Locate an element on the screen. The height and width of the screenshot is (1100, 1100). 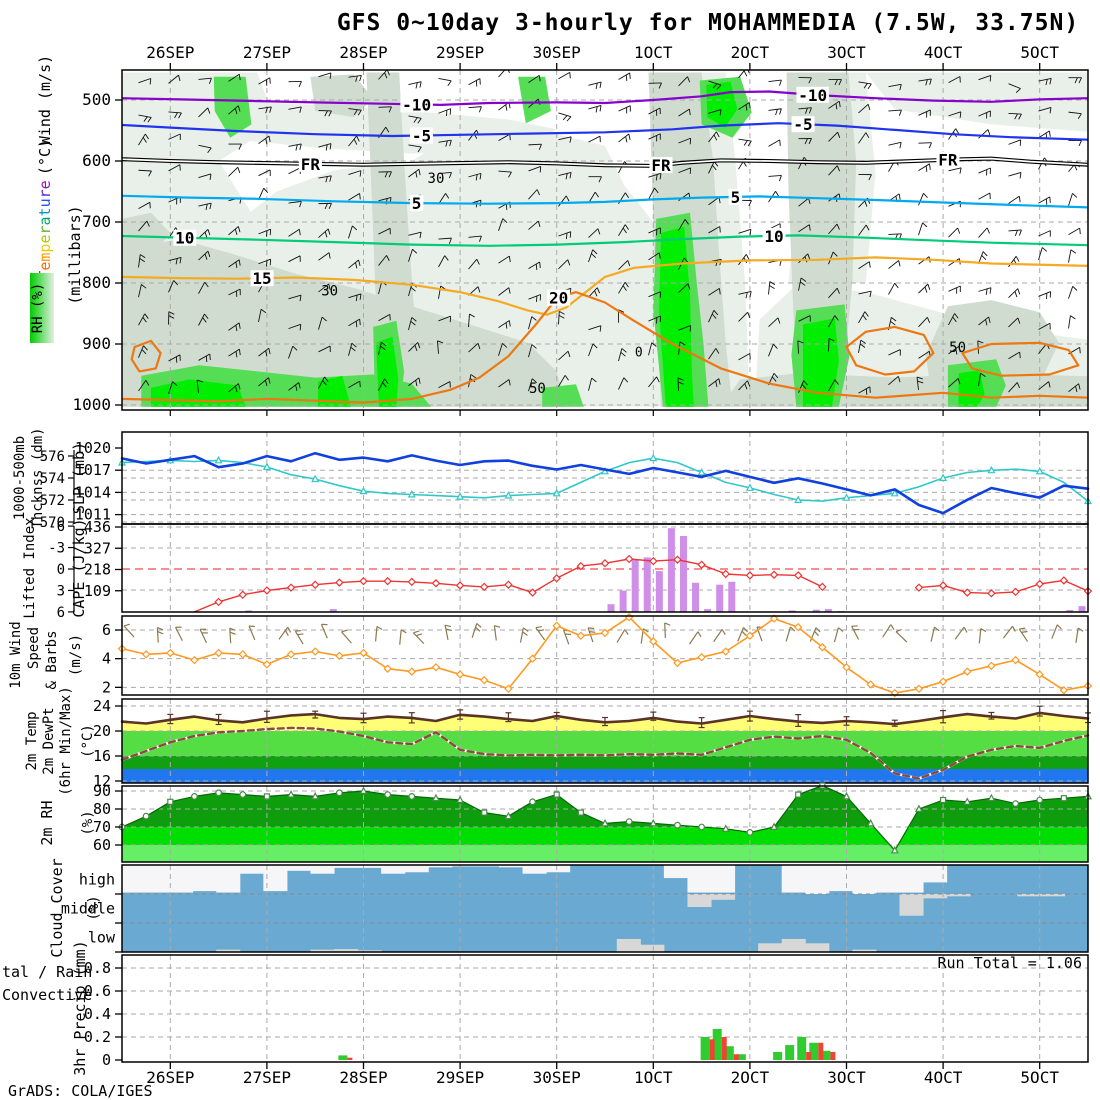
slp-tick: 1014 is located at coordinates (93, 492).